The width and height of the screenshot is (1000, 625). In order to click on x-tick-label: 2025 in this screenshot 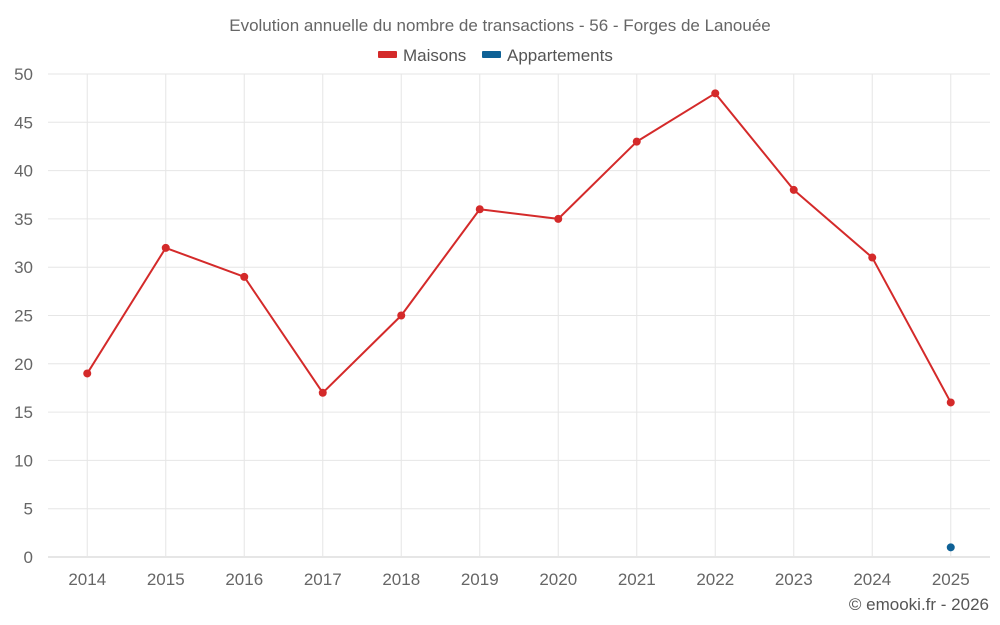, I will do `click(951, 579)`.